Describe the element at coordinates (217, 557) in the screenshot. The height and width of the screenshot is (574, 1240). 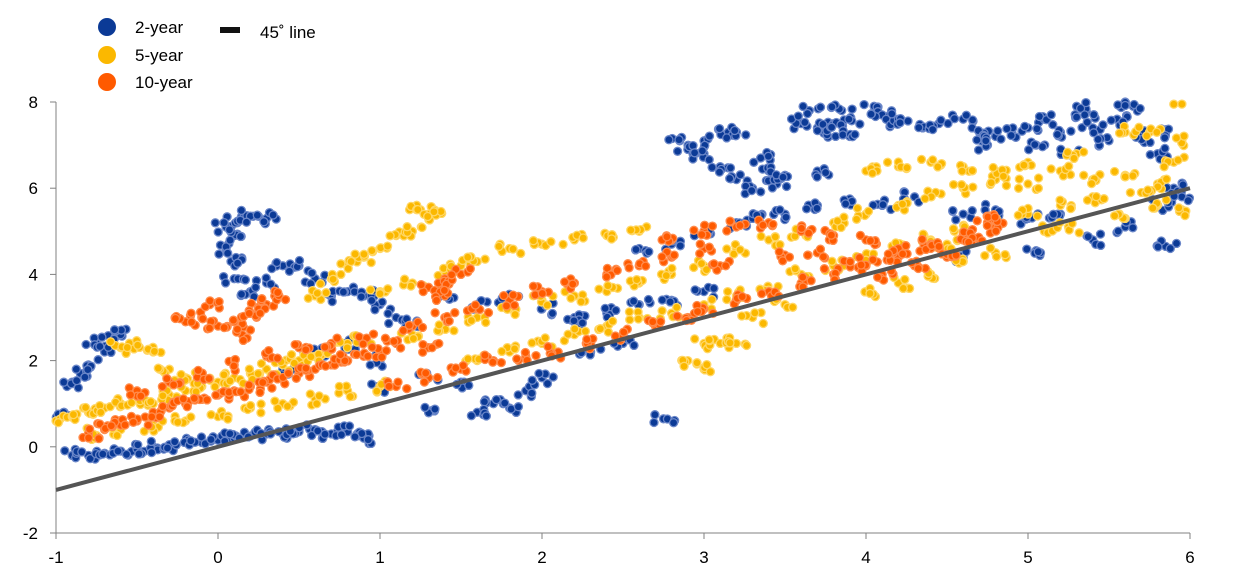
I see `x-tick-label: 0` at that location.